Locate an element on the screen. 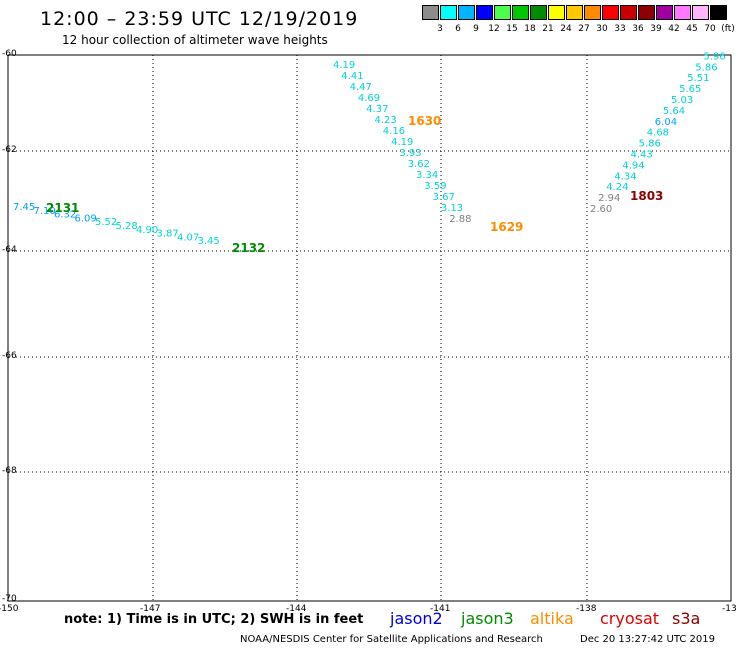 The image size is (740, 650). generated-timestamp: Dec 20 13:27:42 UTC 2019 is located at coordinates (647, 639).